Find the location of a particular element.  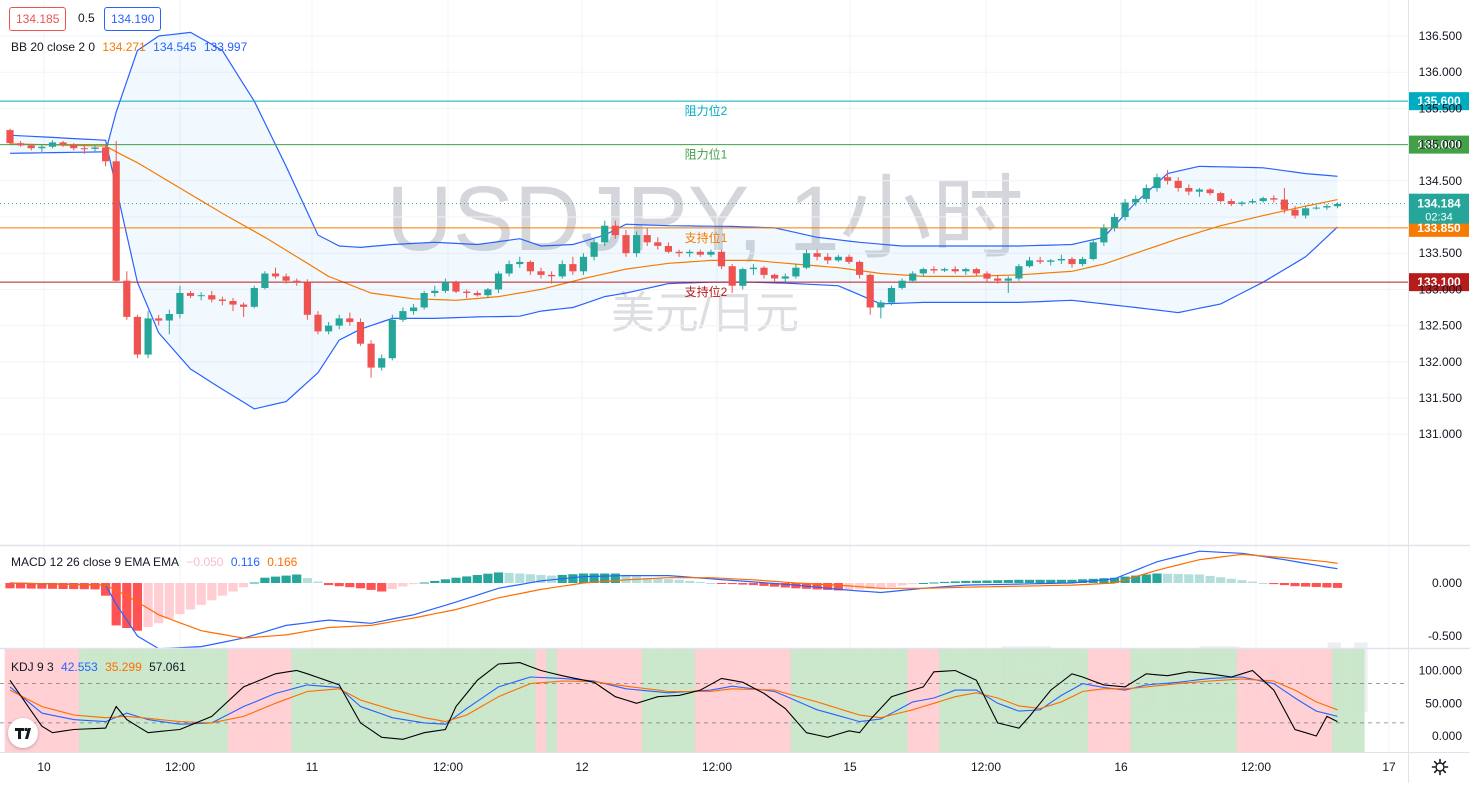

tradingview-logo is located at coordinates (23, 733).